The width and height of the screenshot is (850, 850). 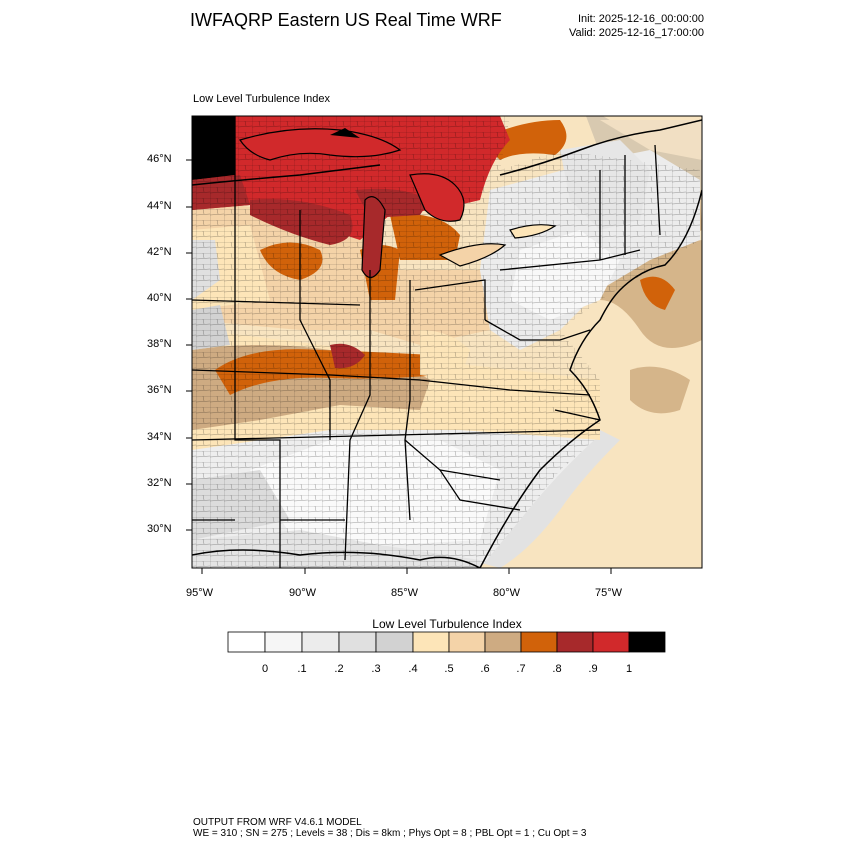 I want to click on valid-time: Valid: 2025-12-16_17:00:00, so click(x=636, y=33).